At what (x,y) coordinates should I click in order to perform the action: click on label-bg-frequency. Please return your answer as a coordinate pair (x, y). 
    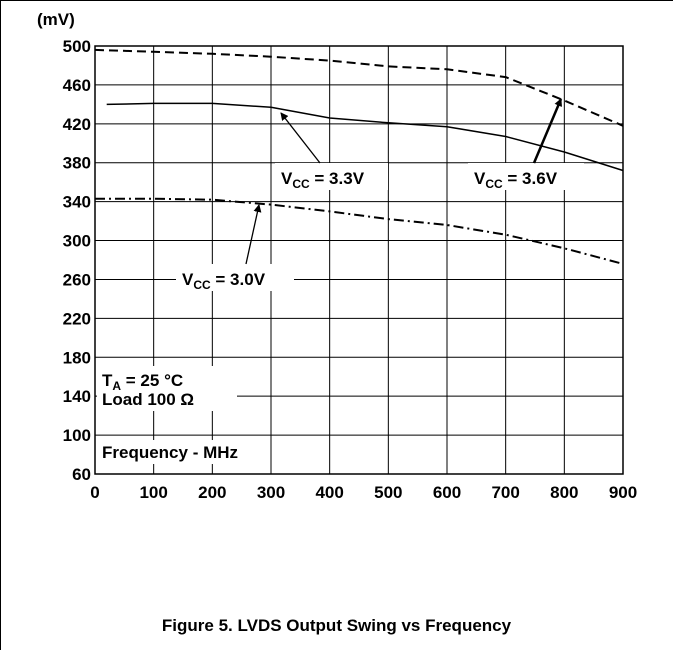
    Looking at the image, I should click on (183, 452).